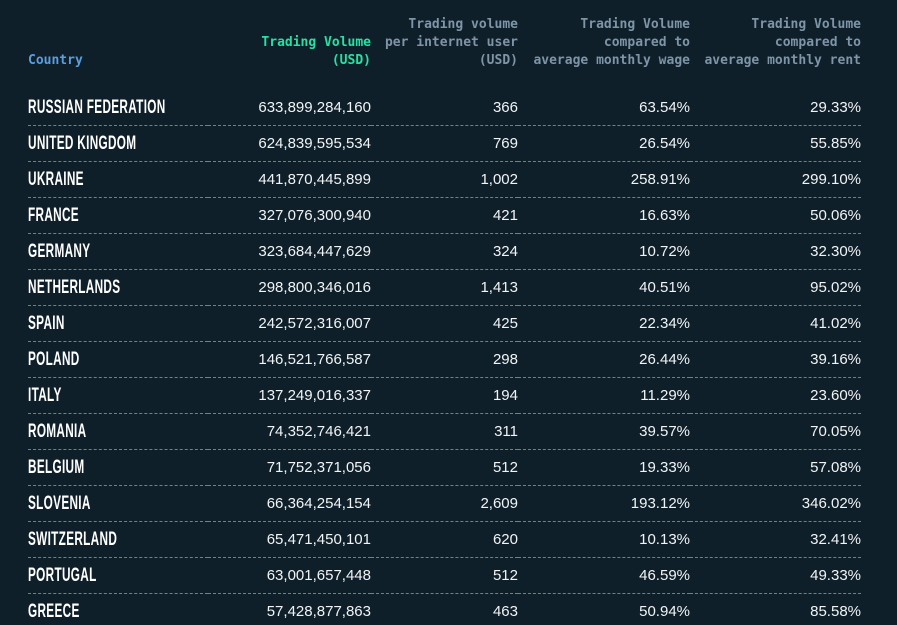 This screenshot has width=897, height=625. Describe the element at coordinates (59, 503) in the screenshot. I see `country-label: SLOVENIA` at that location.